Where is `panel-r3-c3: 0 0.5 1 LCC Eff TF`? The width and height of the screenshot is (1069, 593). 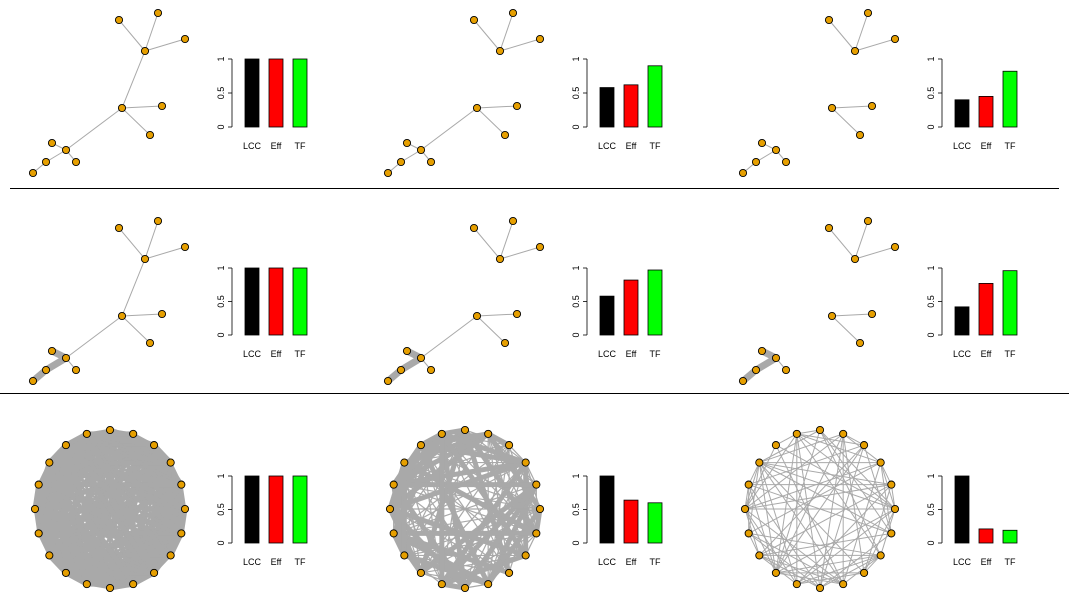
panel-r3-c3: 0 0.5 1 LCC Eff TF is located at coordinates (879, 509).